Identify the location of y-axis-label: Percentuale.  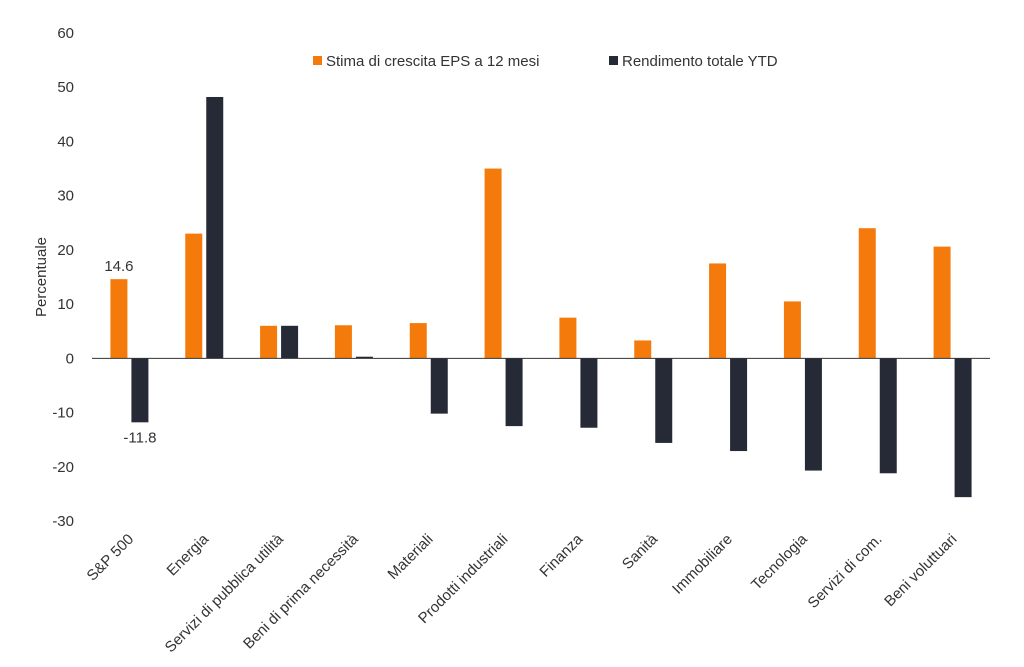
(41, 277).